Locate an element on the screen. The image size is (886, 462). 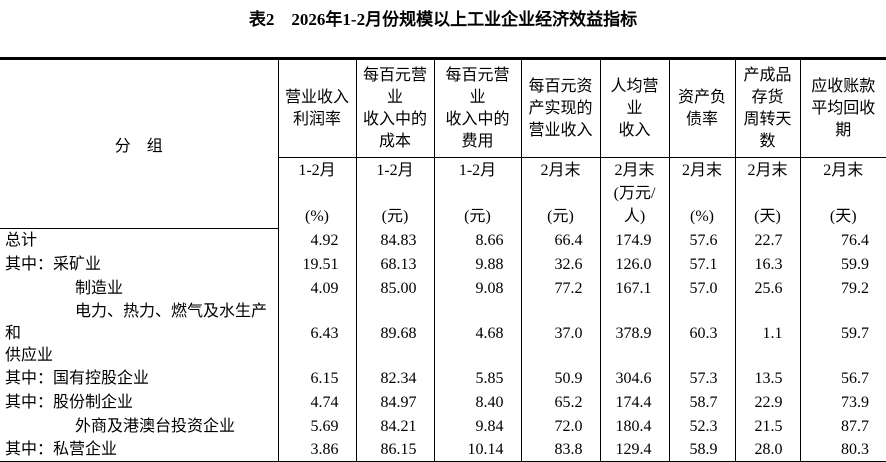
cell-value: 22.7 is located at coordinates (768, 240).